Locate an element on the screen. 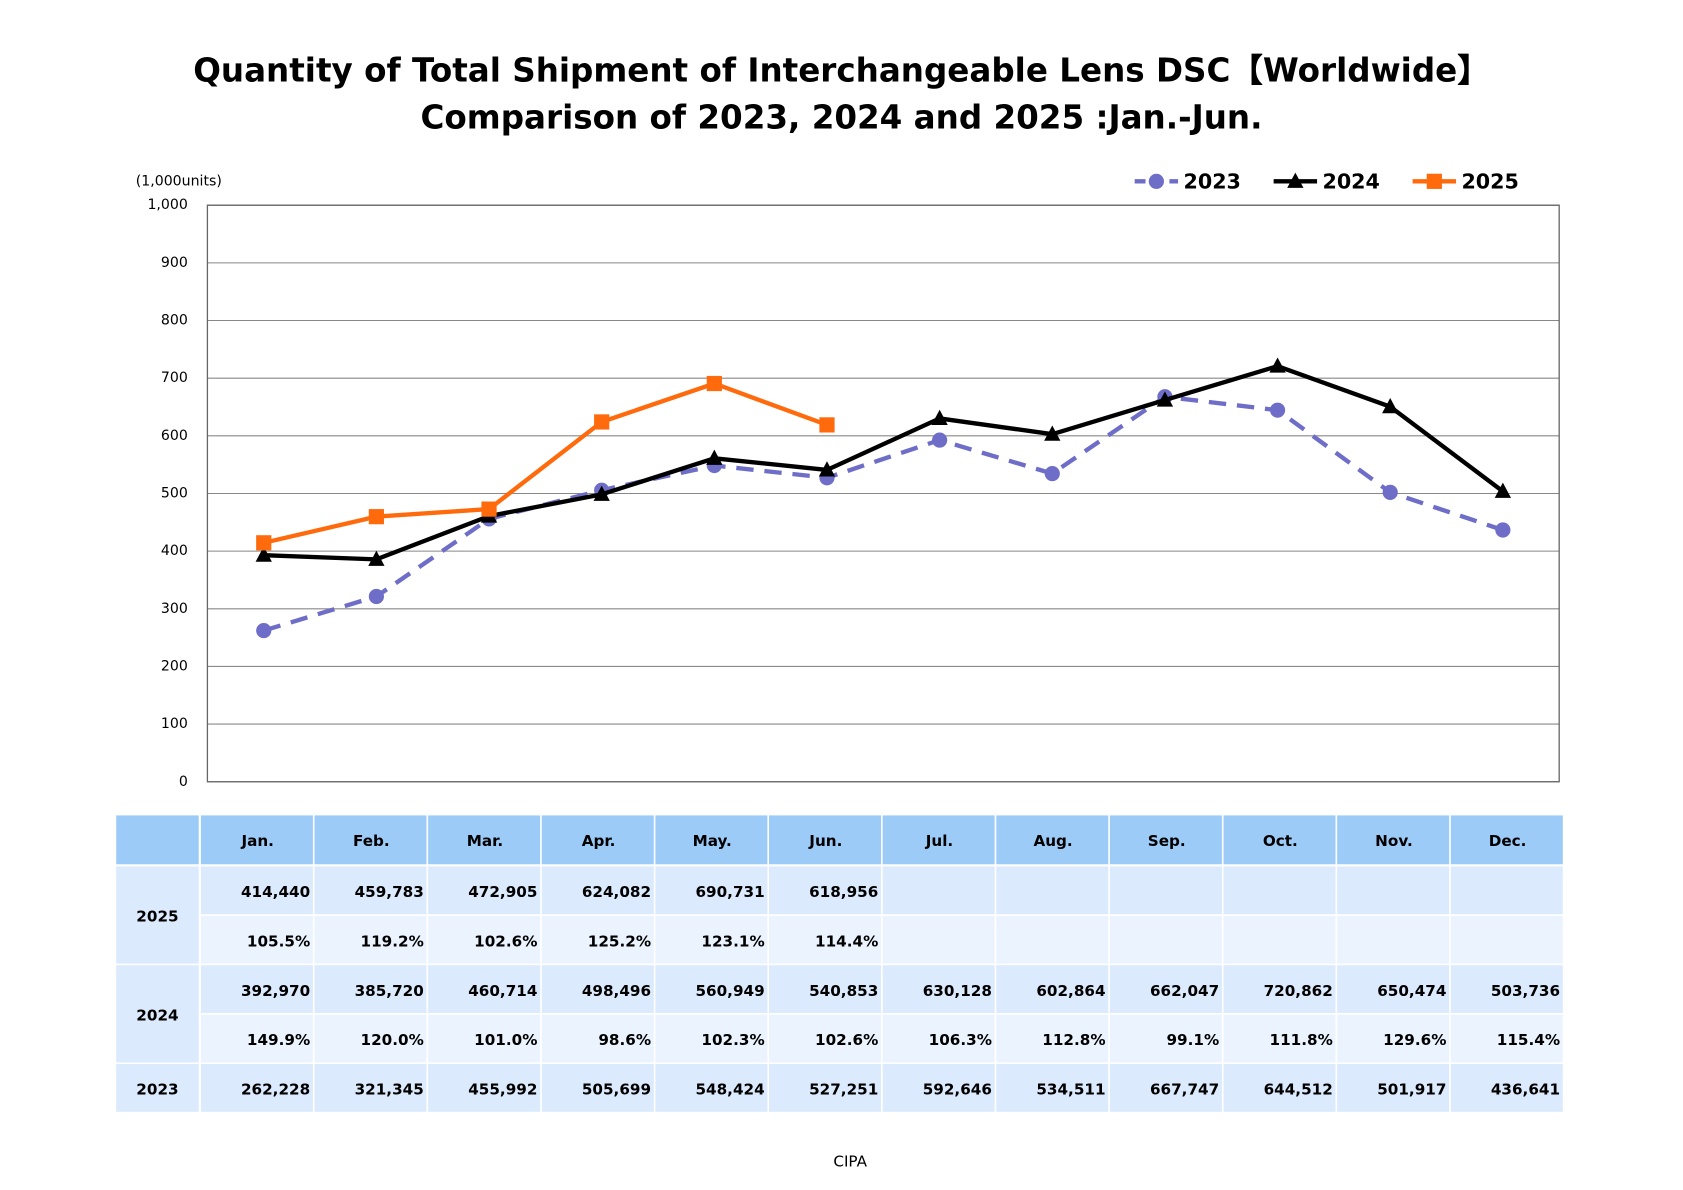  column-header: May. is located at coordinates (712, 841).